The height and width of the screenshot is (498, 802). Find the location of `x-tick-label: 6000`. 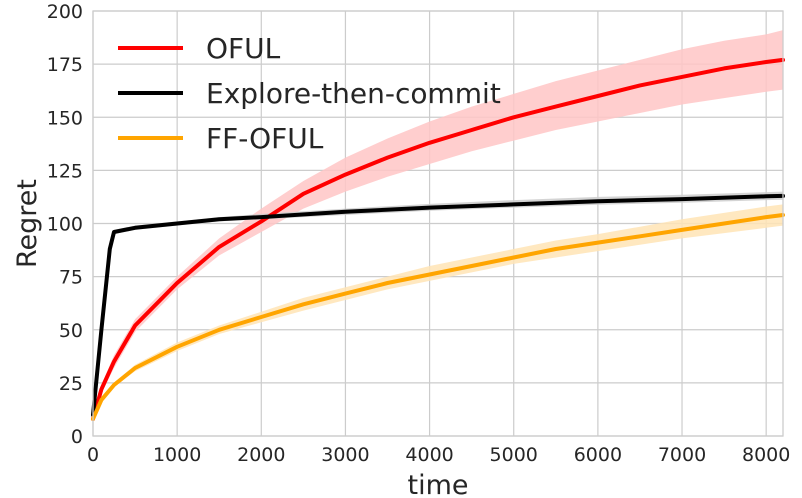

x-tick-label: 6000 is located at coordinates (598, 455).